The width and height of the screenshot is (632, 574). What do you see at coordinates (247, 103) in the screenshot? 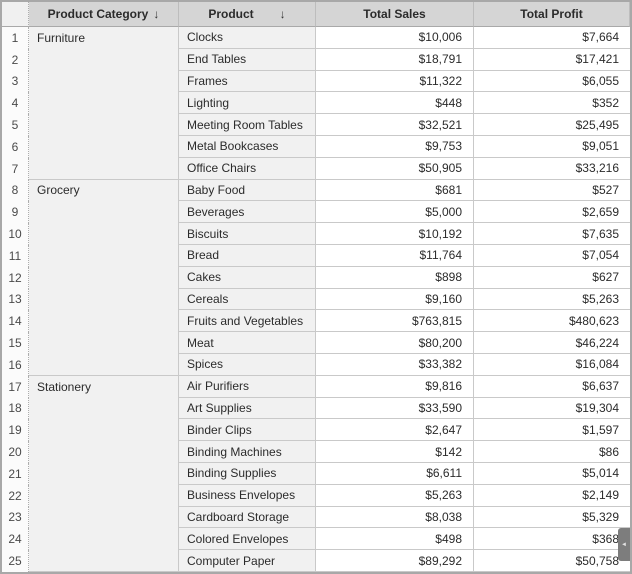
I see `product-cell: Lighting` at bounding box center [247, 103].